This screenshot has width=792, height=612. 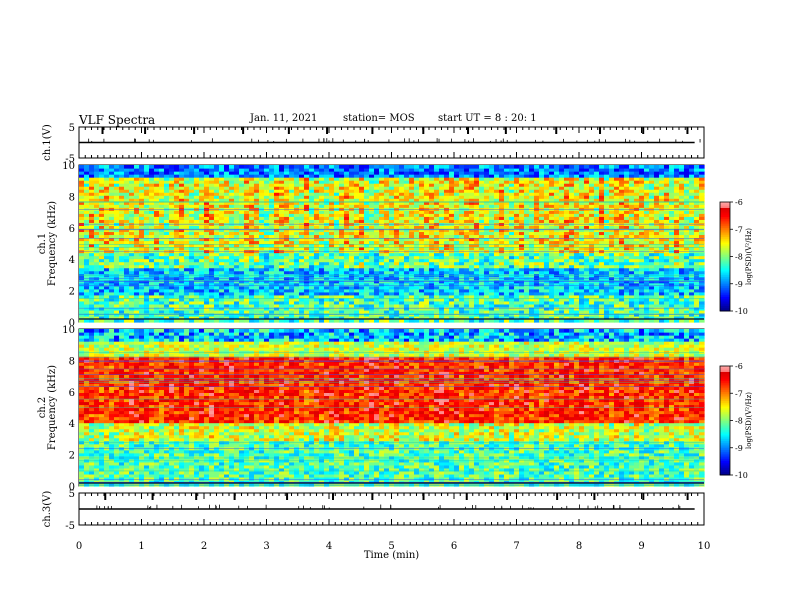 What do you see at coordinates (47, 509) in the screenshot?
I see `y-axis-label: ch.3(V)` at bounding box center [47, 509].